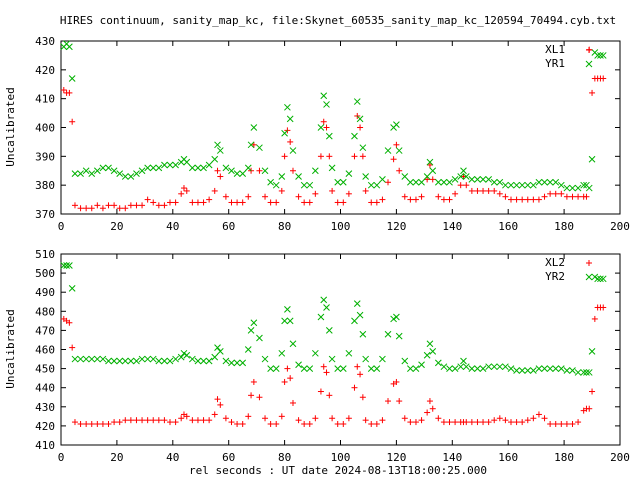 The height and width of the screenshot is (480, 640). Describe the element at coordinates (589, 50) in the screenshot. I see `legend-marker` at that location.